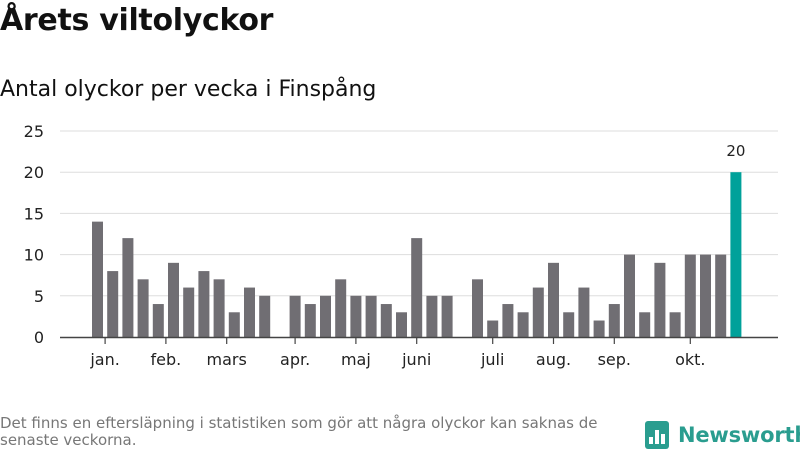 The width and height of the screenshot is (800, 450). Describe the element at coordinates (735, 151) in the screenshot. I see `data-label: 20` at that location.